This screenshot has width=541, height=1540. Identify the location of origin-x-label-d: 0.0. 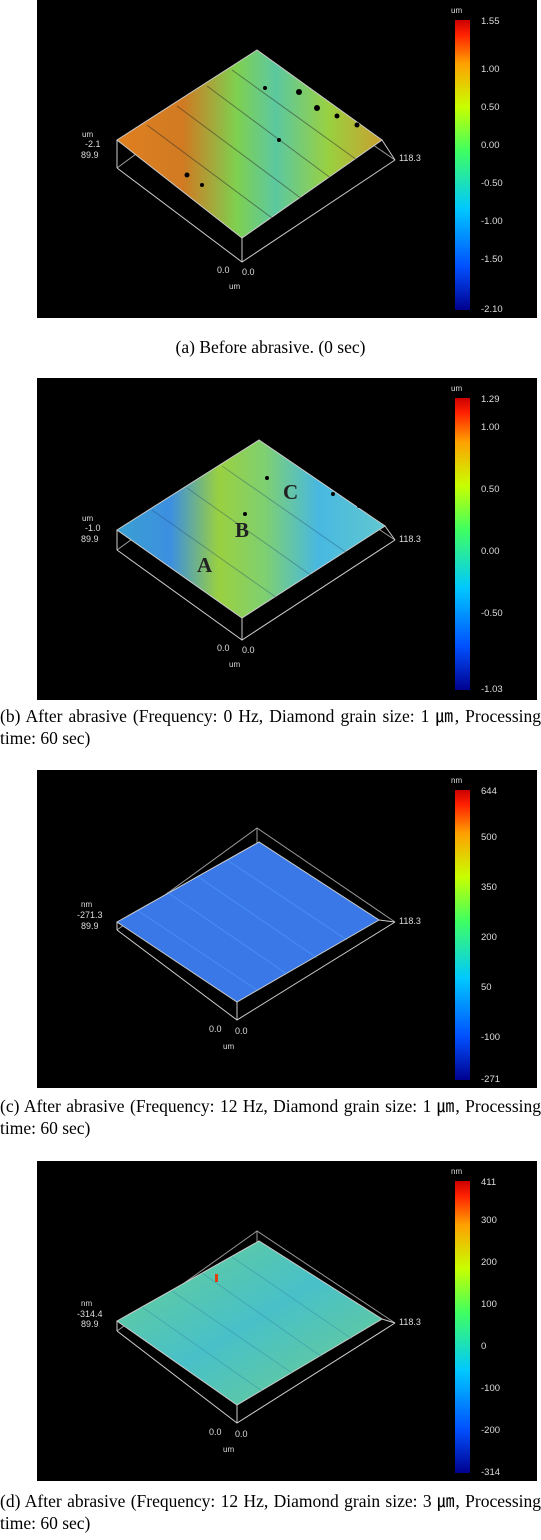
(215, 1432).